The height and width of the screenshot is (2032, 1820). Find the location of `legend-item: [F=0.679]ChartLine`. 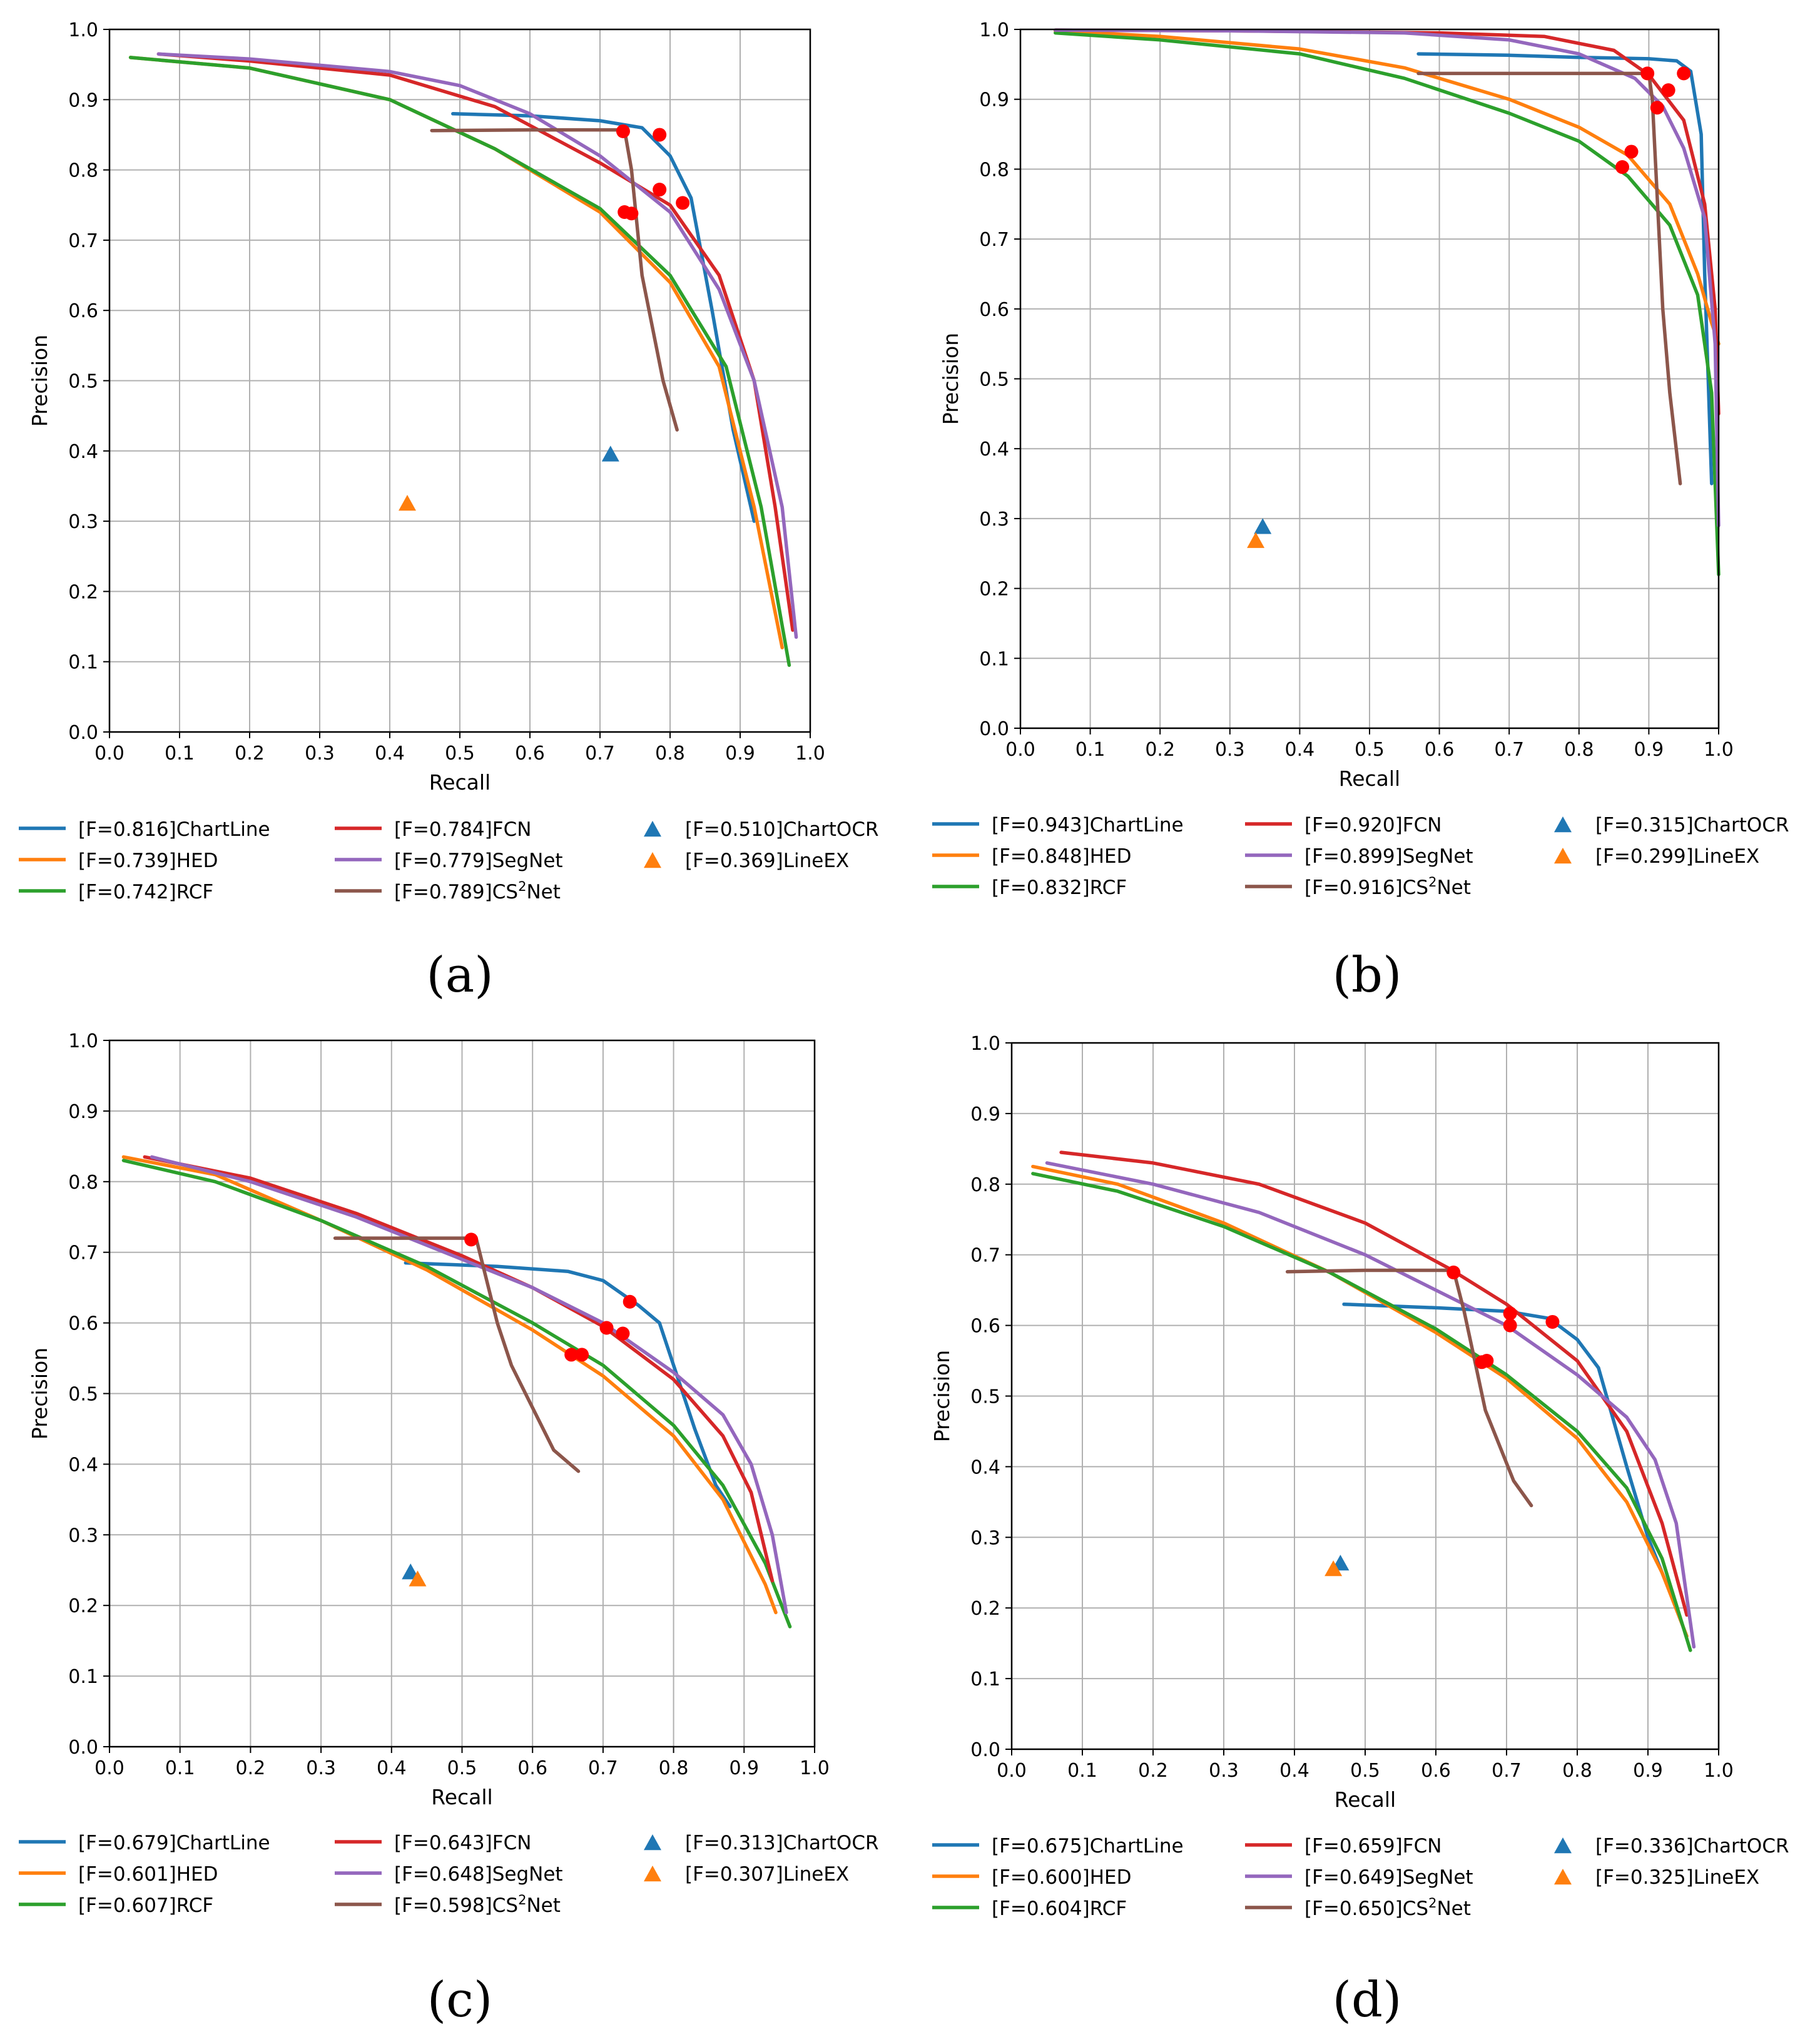

legend-item: [F=0.679]ChartLine is located at coordinates (144, 1843).